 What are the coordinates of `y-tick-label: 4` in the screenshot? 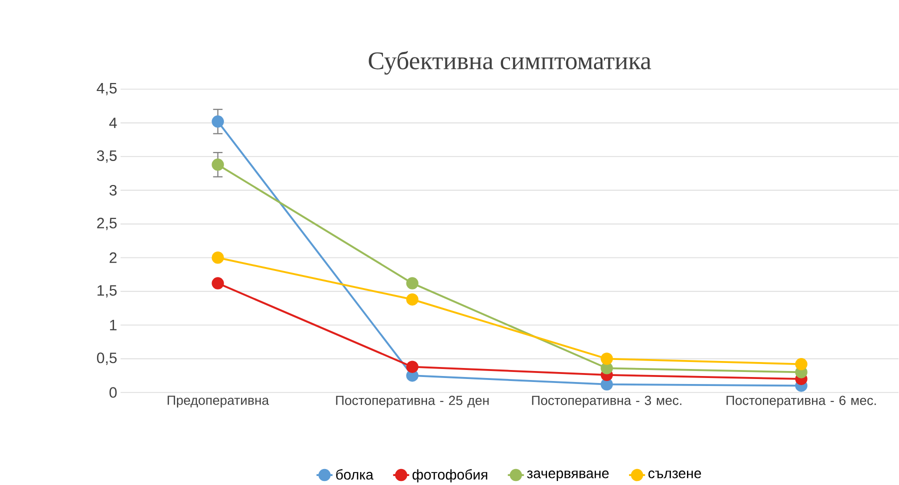 It's located at (113, 123).